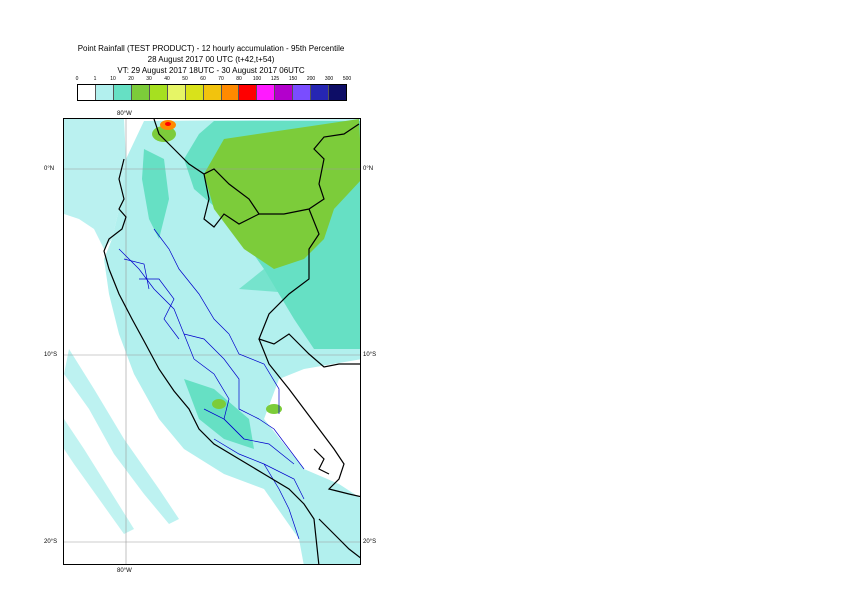 The image size is (842, 596). What do you see at coordinates (124, 571) in the screenshot?
I see `lon-label-bottom: 80°W` at bounding box center [124, 571].